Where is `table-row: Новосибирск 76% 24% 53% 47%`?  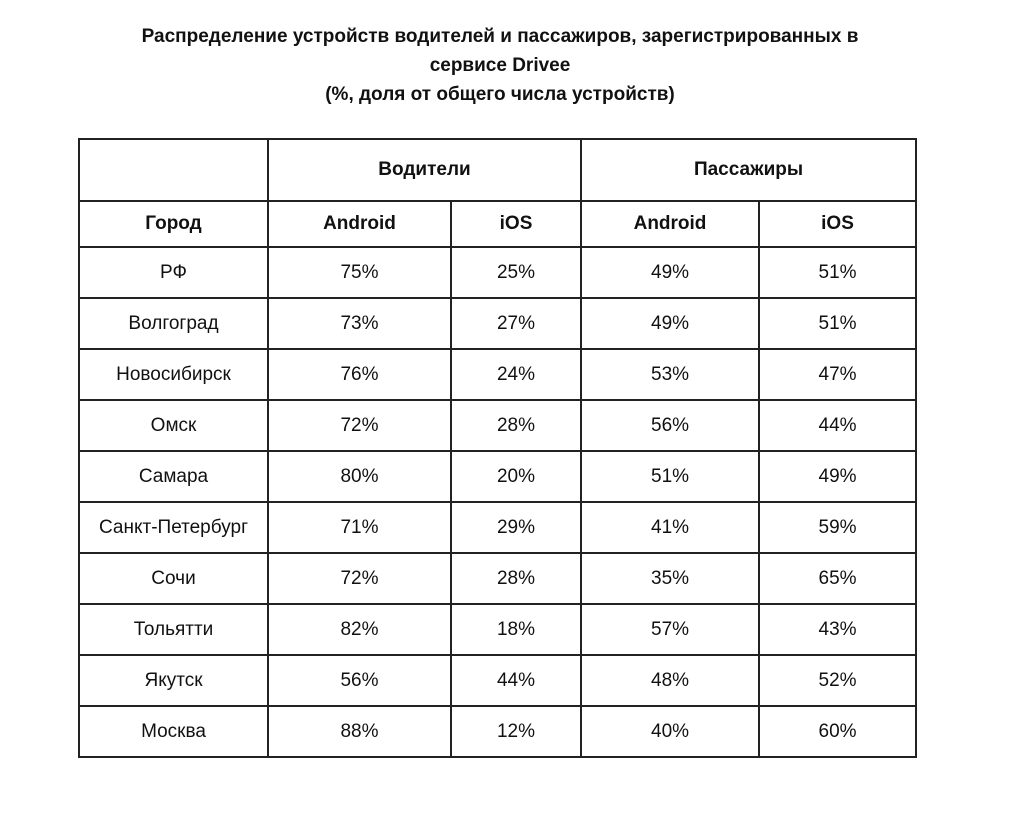
table-row: Новосибирск 76% 24% 53% 47% is located at coordinates (498, 374).